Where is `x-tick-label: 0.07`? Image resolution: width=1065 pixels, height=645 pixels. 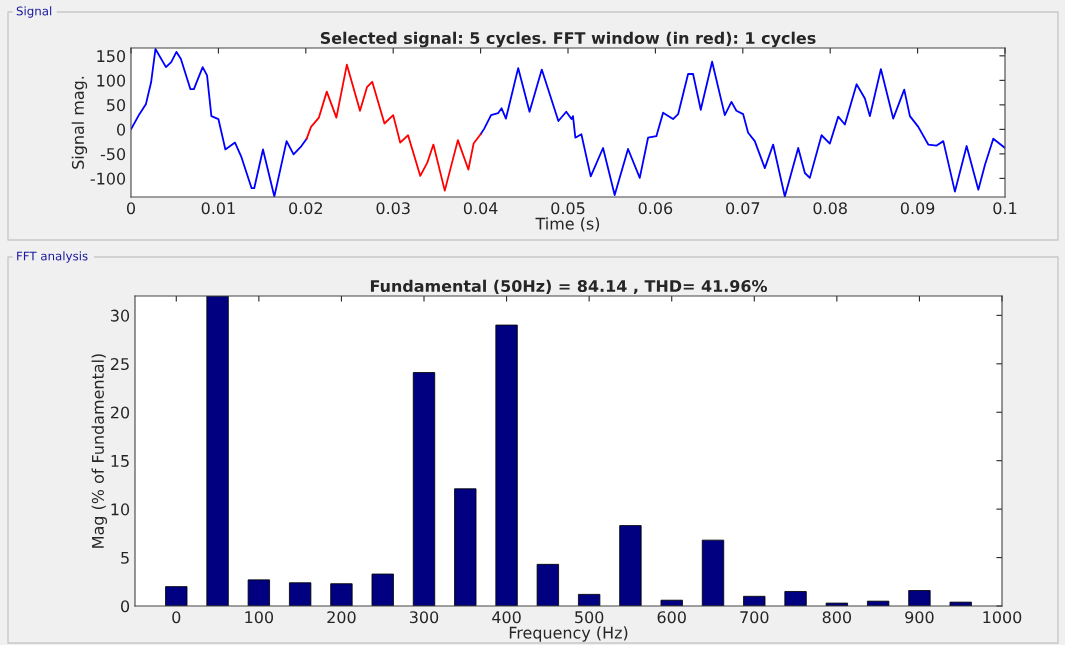
x-tick-label: 0.07 is located at coordinates (743, 208).